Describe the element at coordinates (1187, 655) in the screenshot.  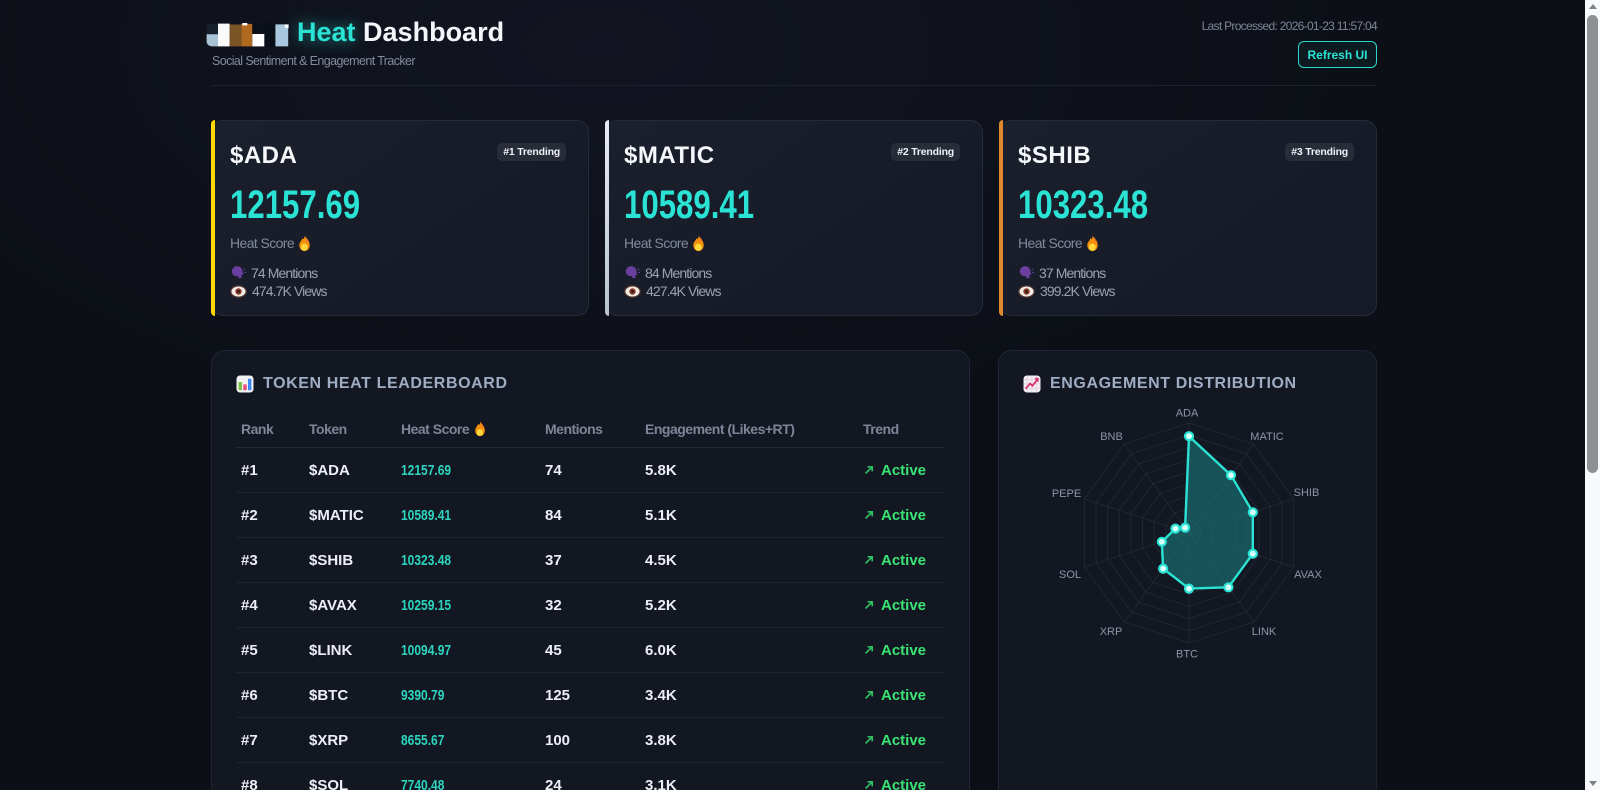
I see `svg-text: BTC` at that location.